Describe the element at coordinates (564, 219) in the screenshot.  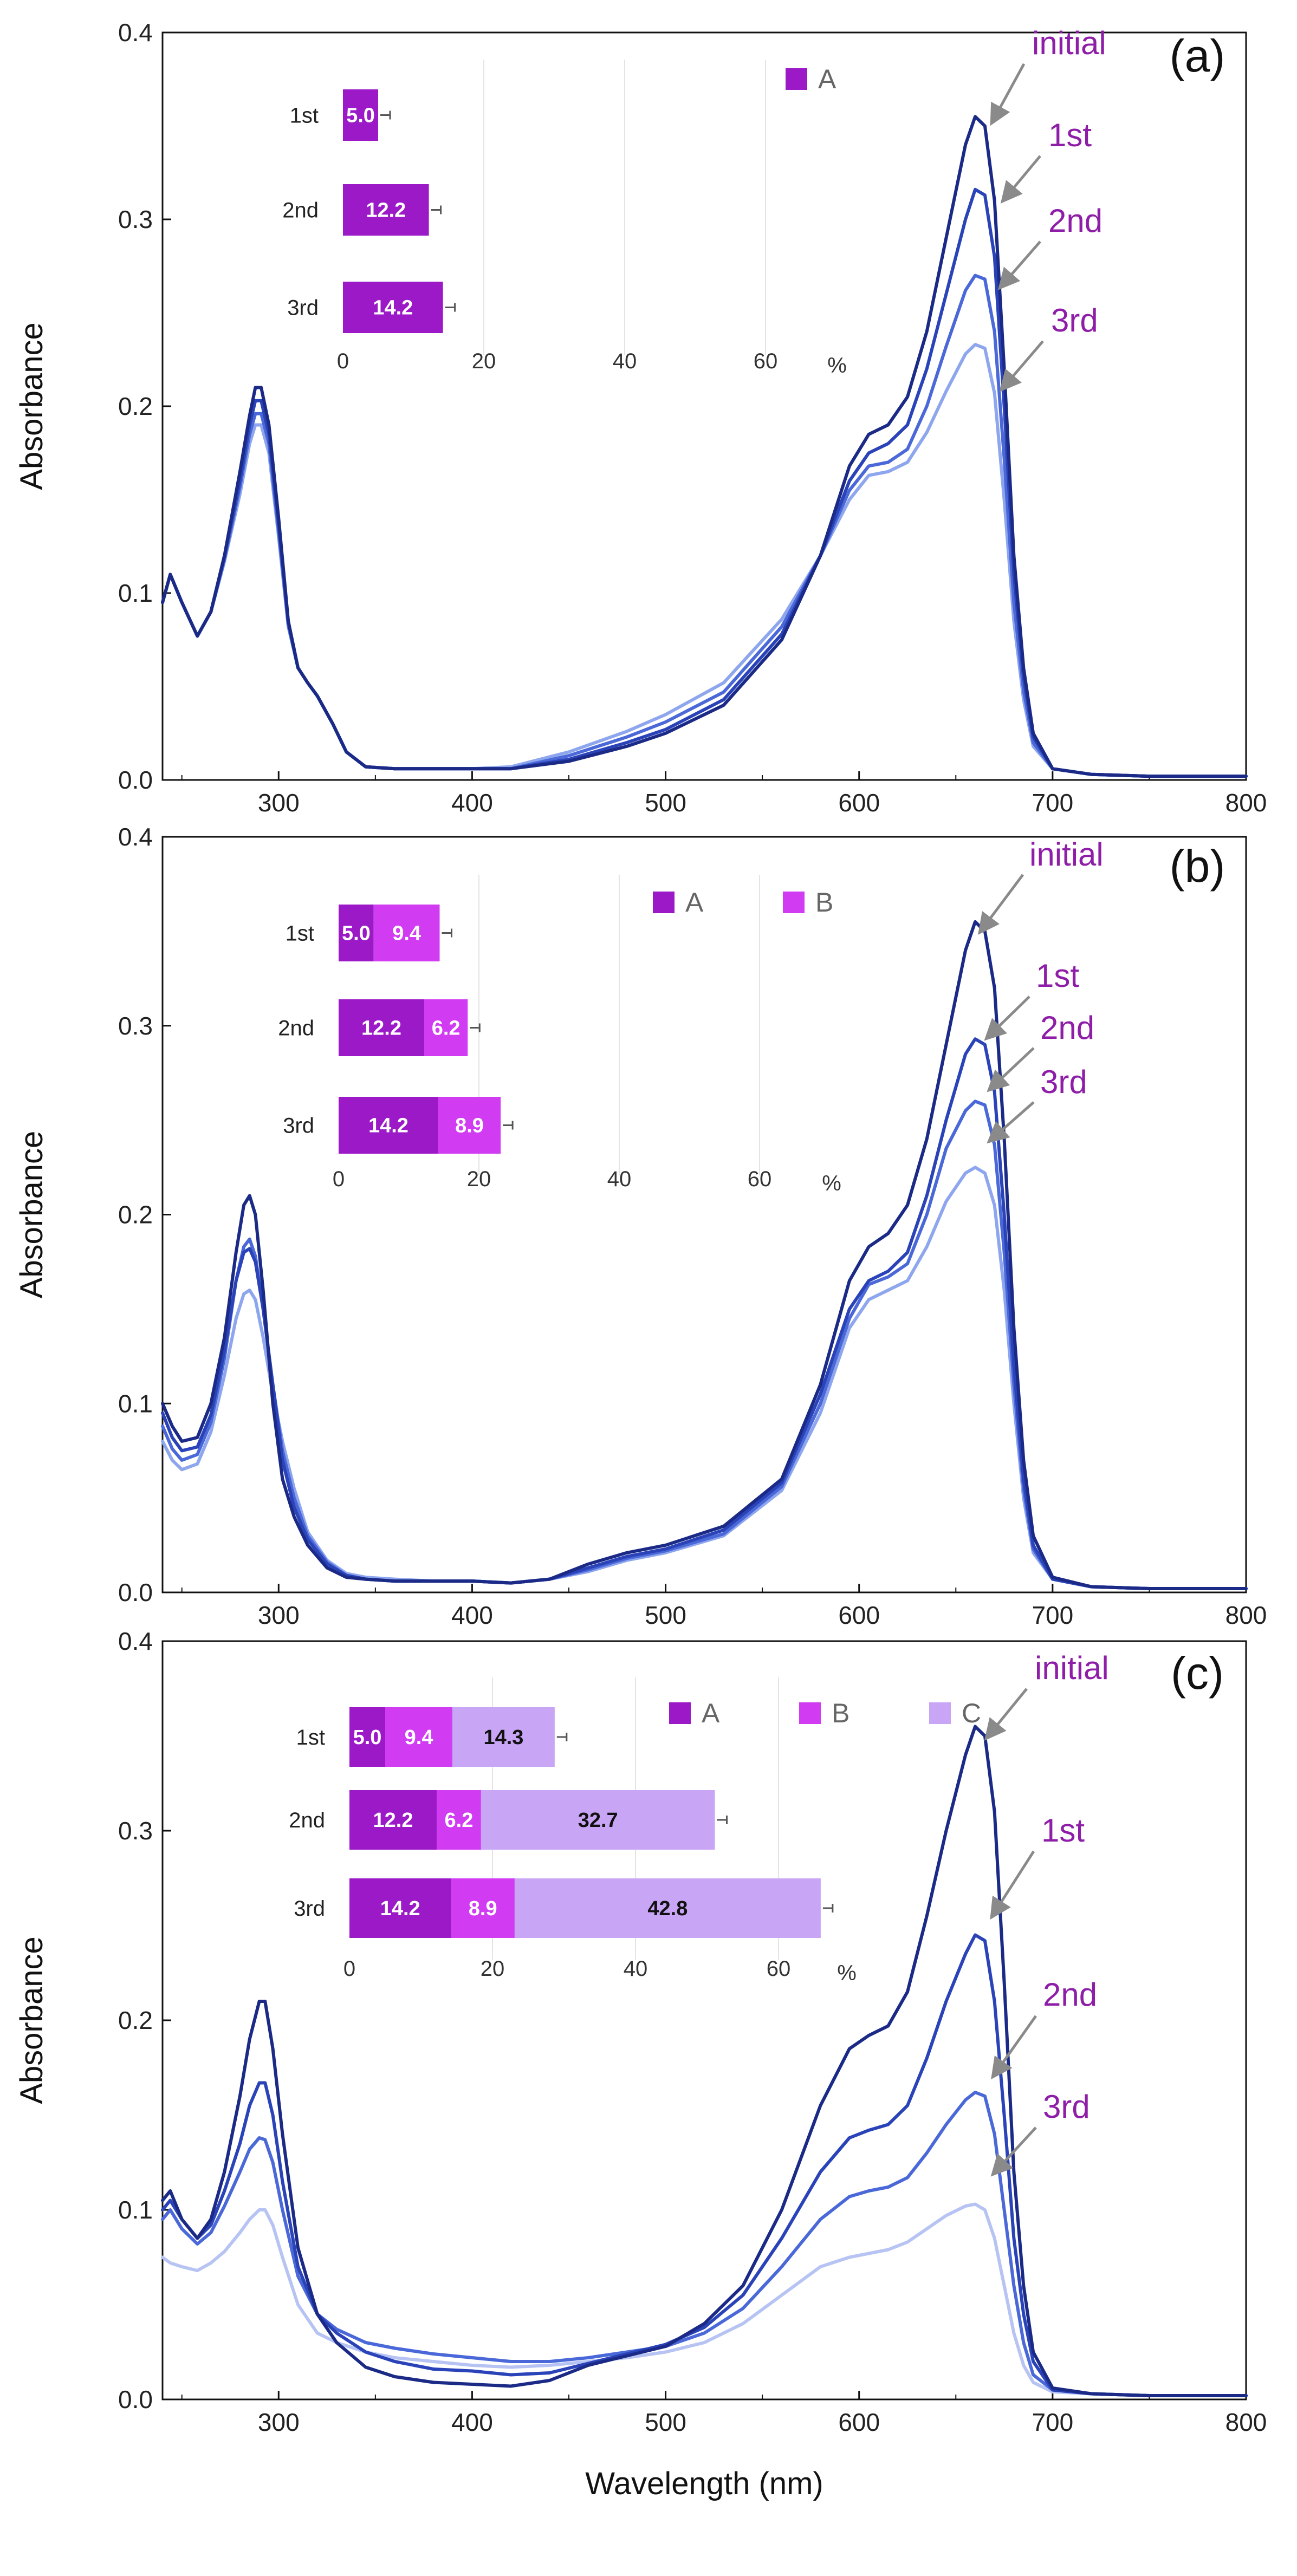
I see `inset-bar-chart: 0 20 40 60 % 1st 5.0 2nd 12.2 3rd 14.2 A` at that location.